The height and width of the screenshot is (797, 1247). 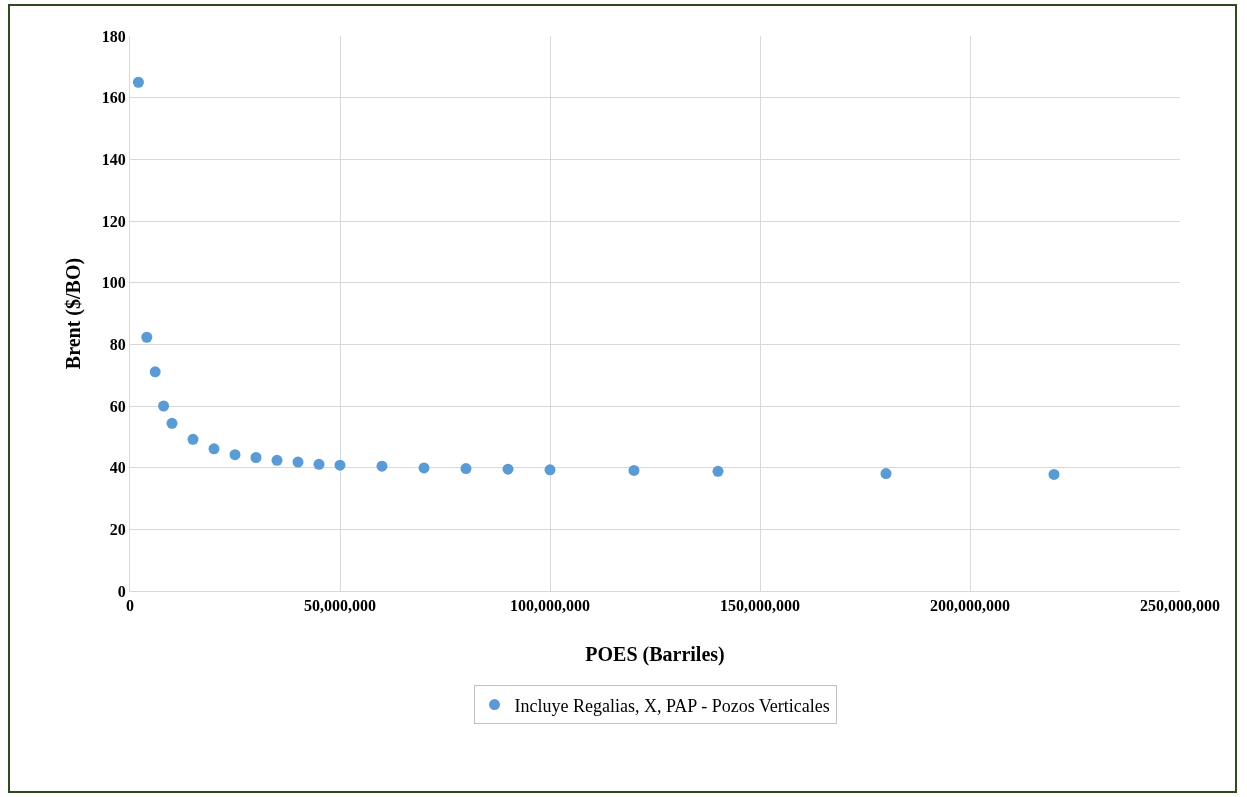 I want to click on legend-label: Incluye Regalias, X, PAP - Pozos Verticales, so click(x=672, y=705).